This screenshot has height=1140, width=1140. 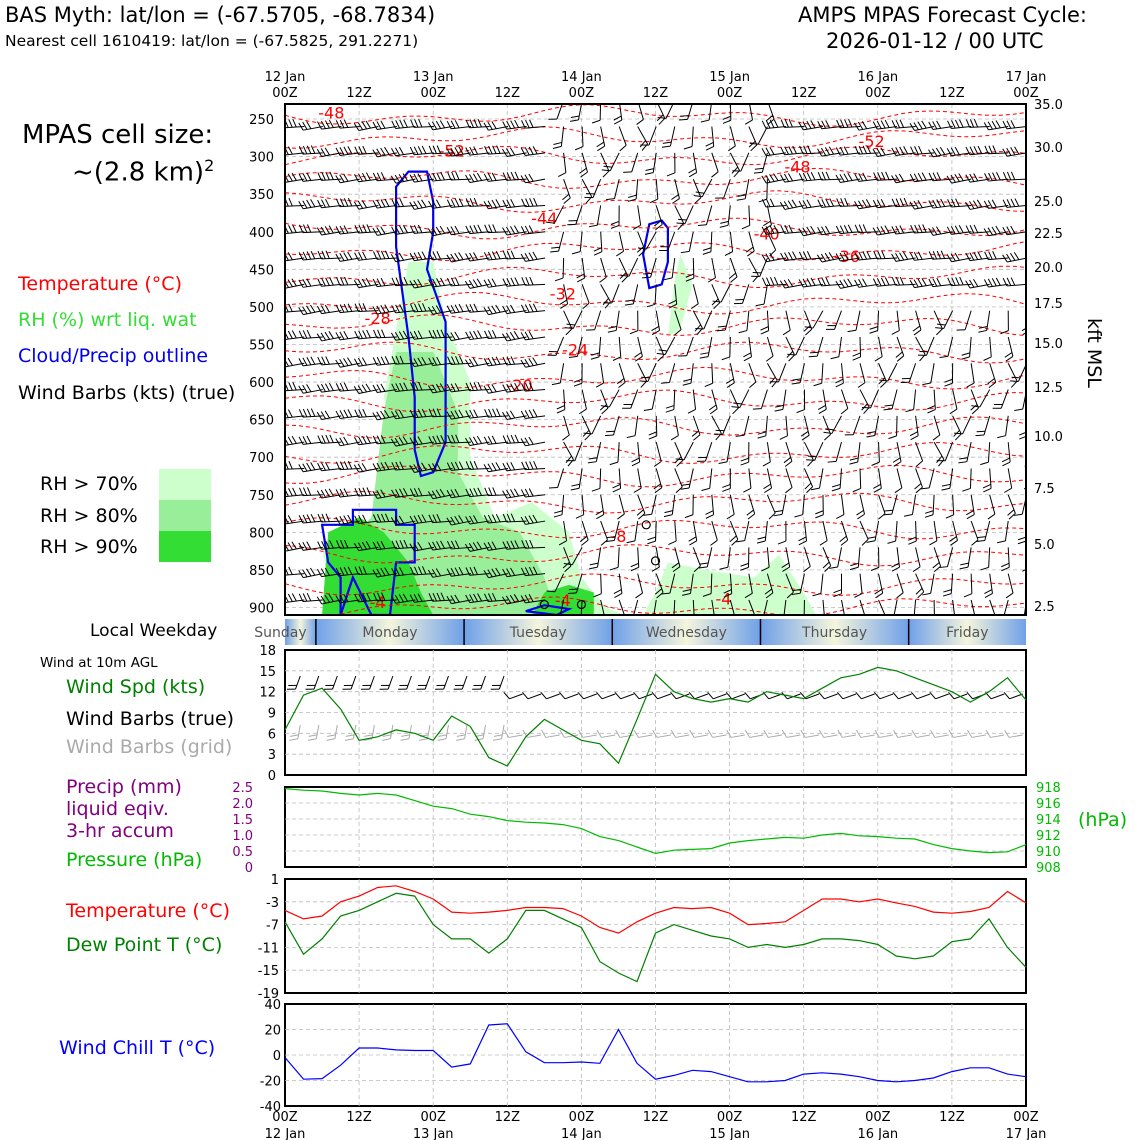 I want to click on pressure-tick-label: 700, so click(x=261, y=458).